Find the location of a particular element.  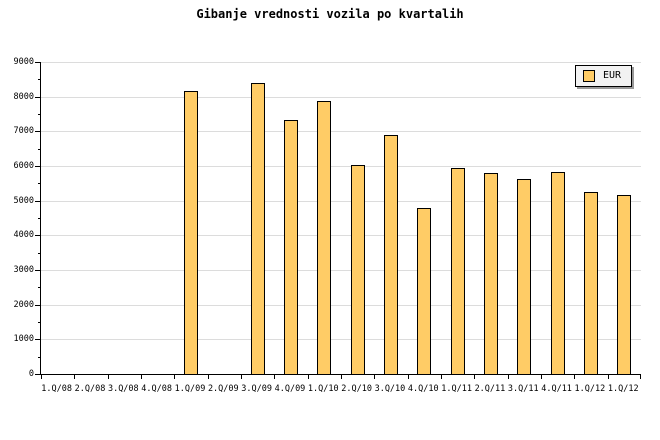

x-axis-label: 1.Q/09 is located at coordinates (189, 389).